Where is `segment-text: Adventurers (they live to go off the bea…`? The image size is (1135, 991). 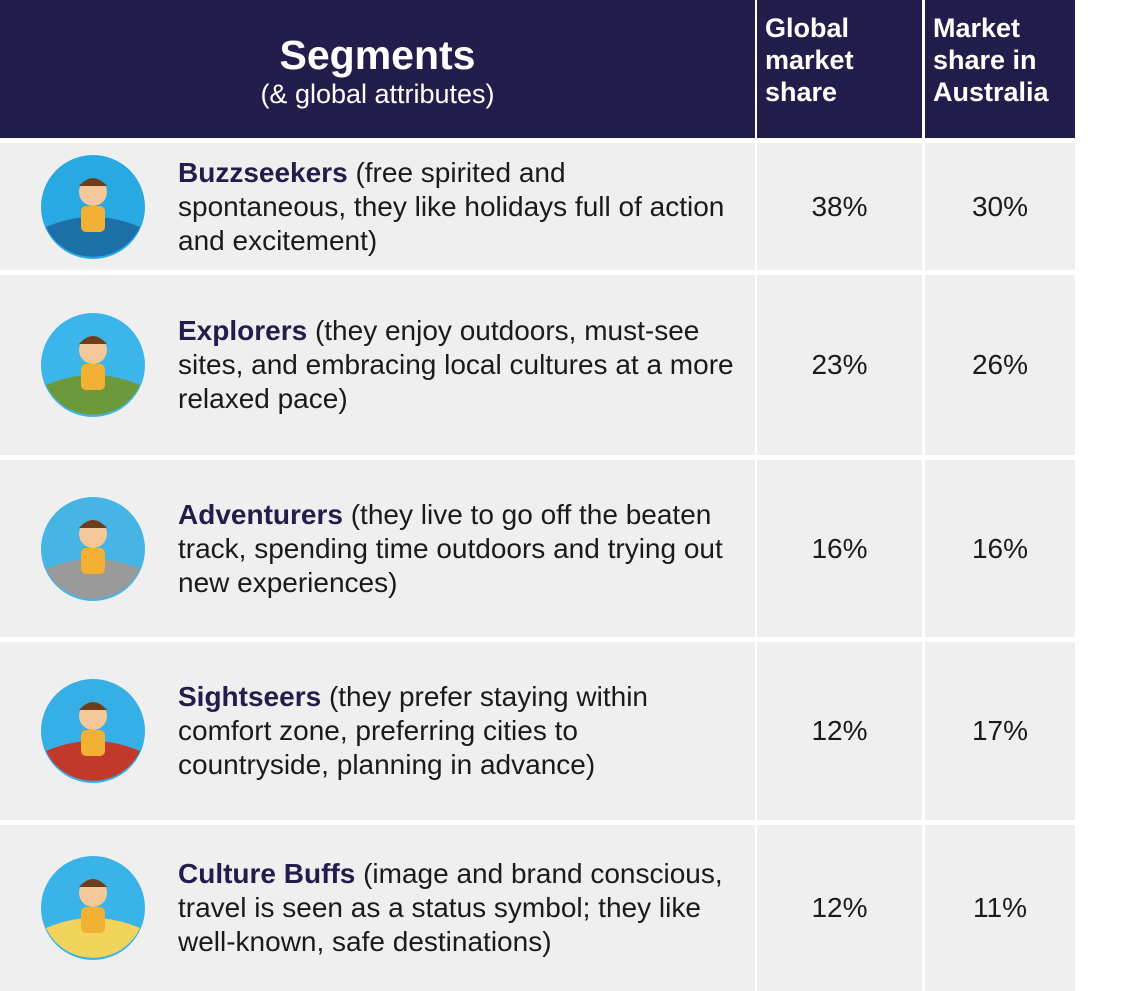
segment-text: Adventurers (they live to go off the bea… is located at coordinates (456, 549).